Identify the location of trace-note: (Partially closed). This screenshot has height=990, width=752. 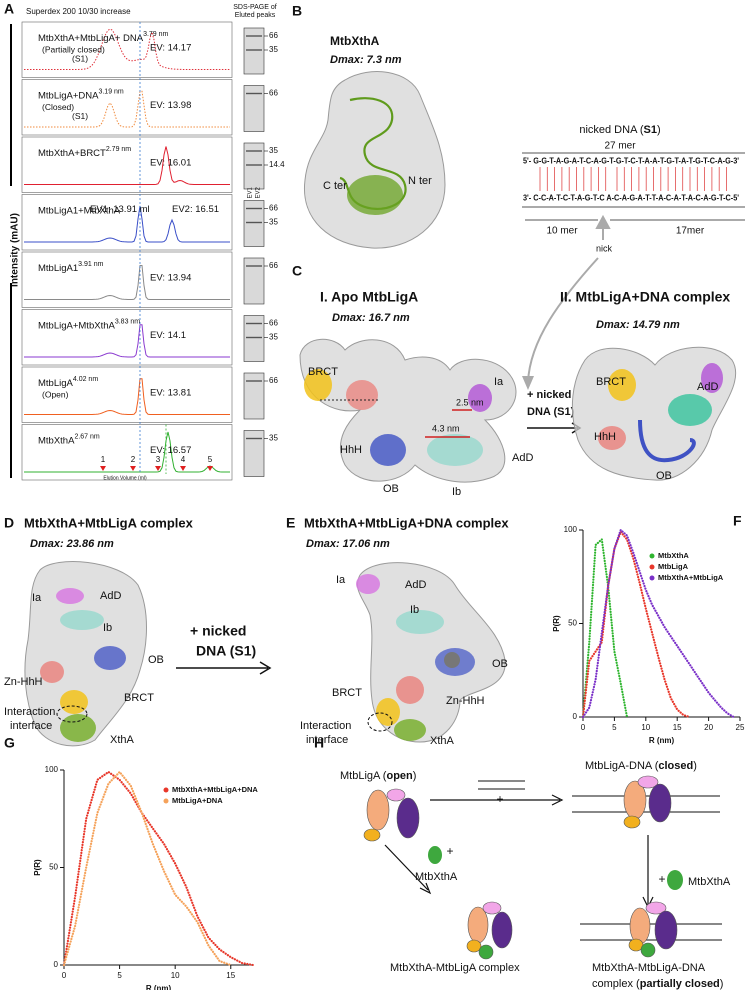
(73, 49).